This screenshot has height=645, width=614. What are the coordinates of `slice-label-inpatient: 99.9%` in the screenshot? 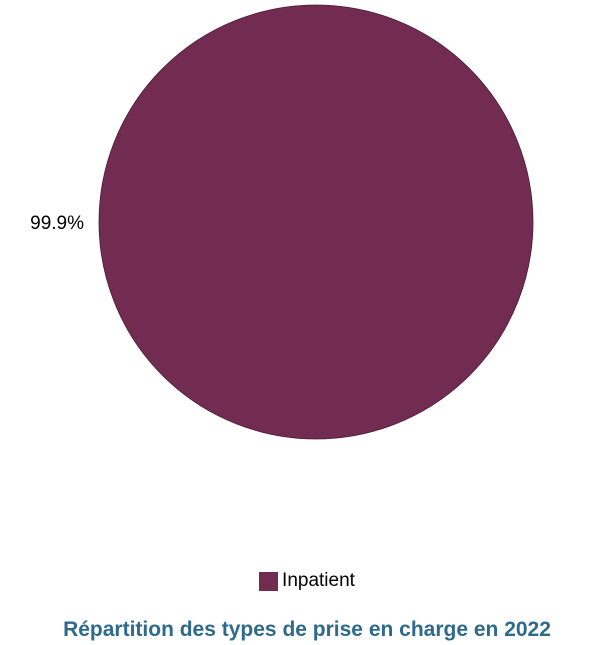 It's located at (57, 223).